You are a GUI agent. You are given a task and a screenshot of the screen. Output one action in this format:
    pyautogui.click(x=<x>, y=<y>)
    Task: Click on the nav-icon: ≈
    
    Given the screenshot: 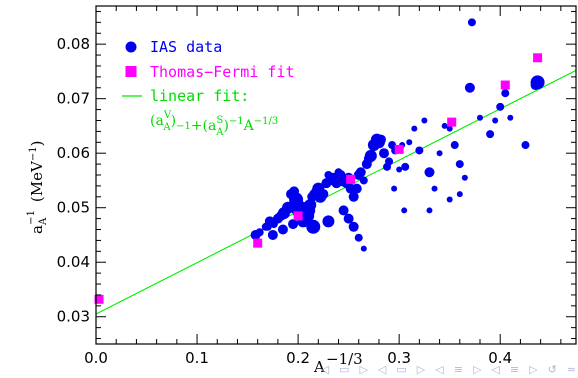 What is the action you would take?
    pyautogui.click(x=571, y=369)
    